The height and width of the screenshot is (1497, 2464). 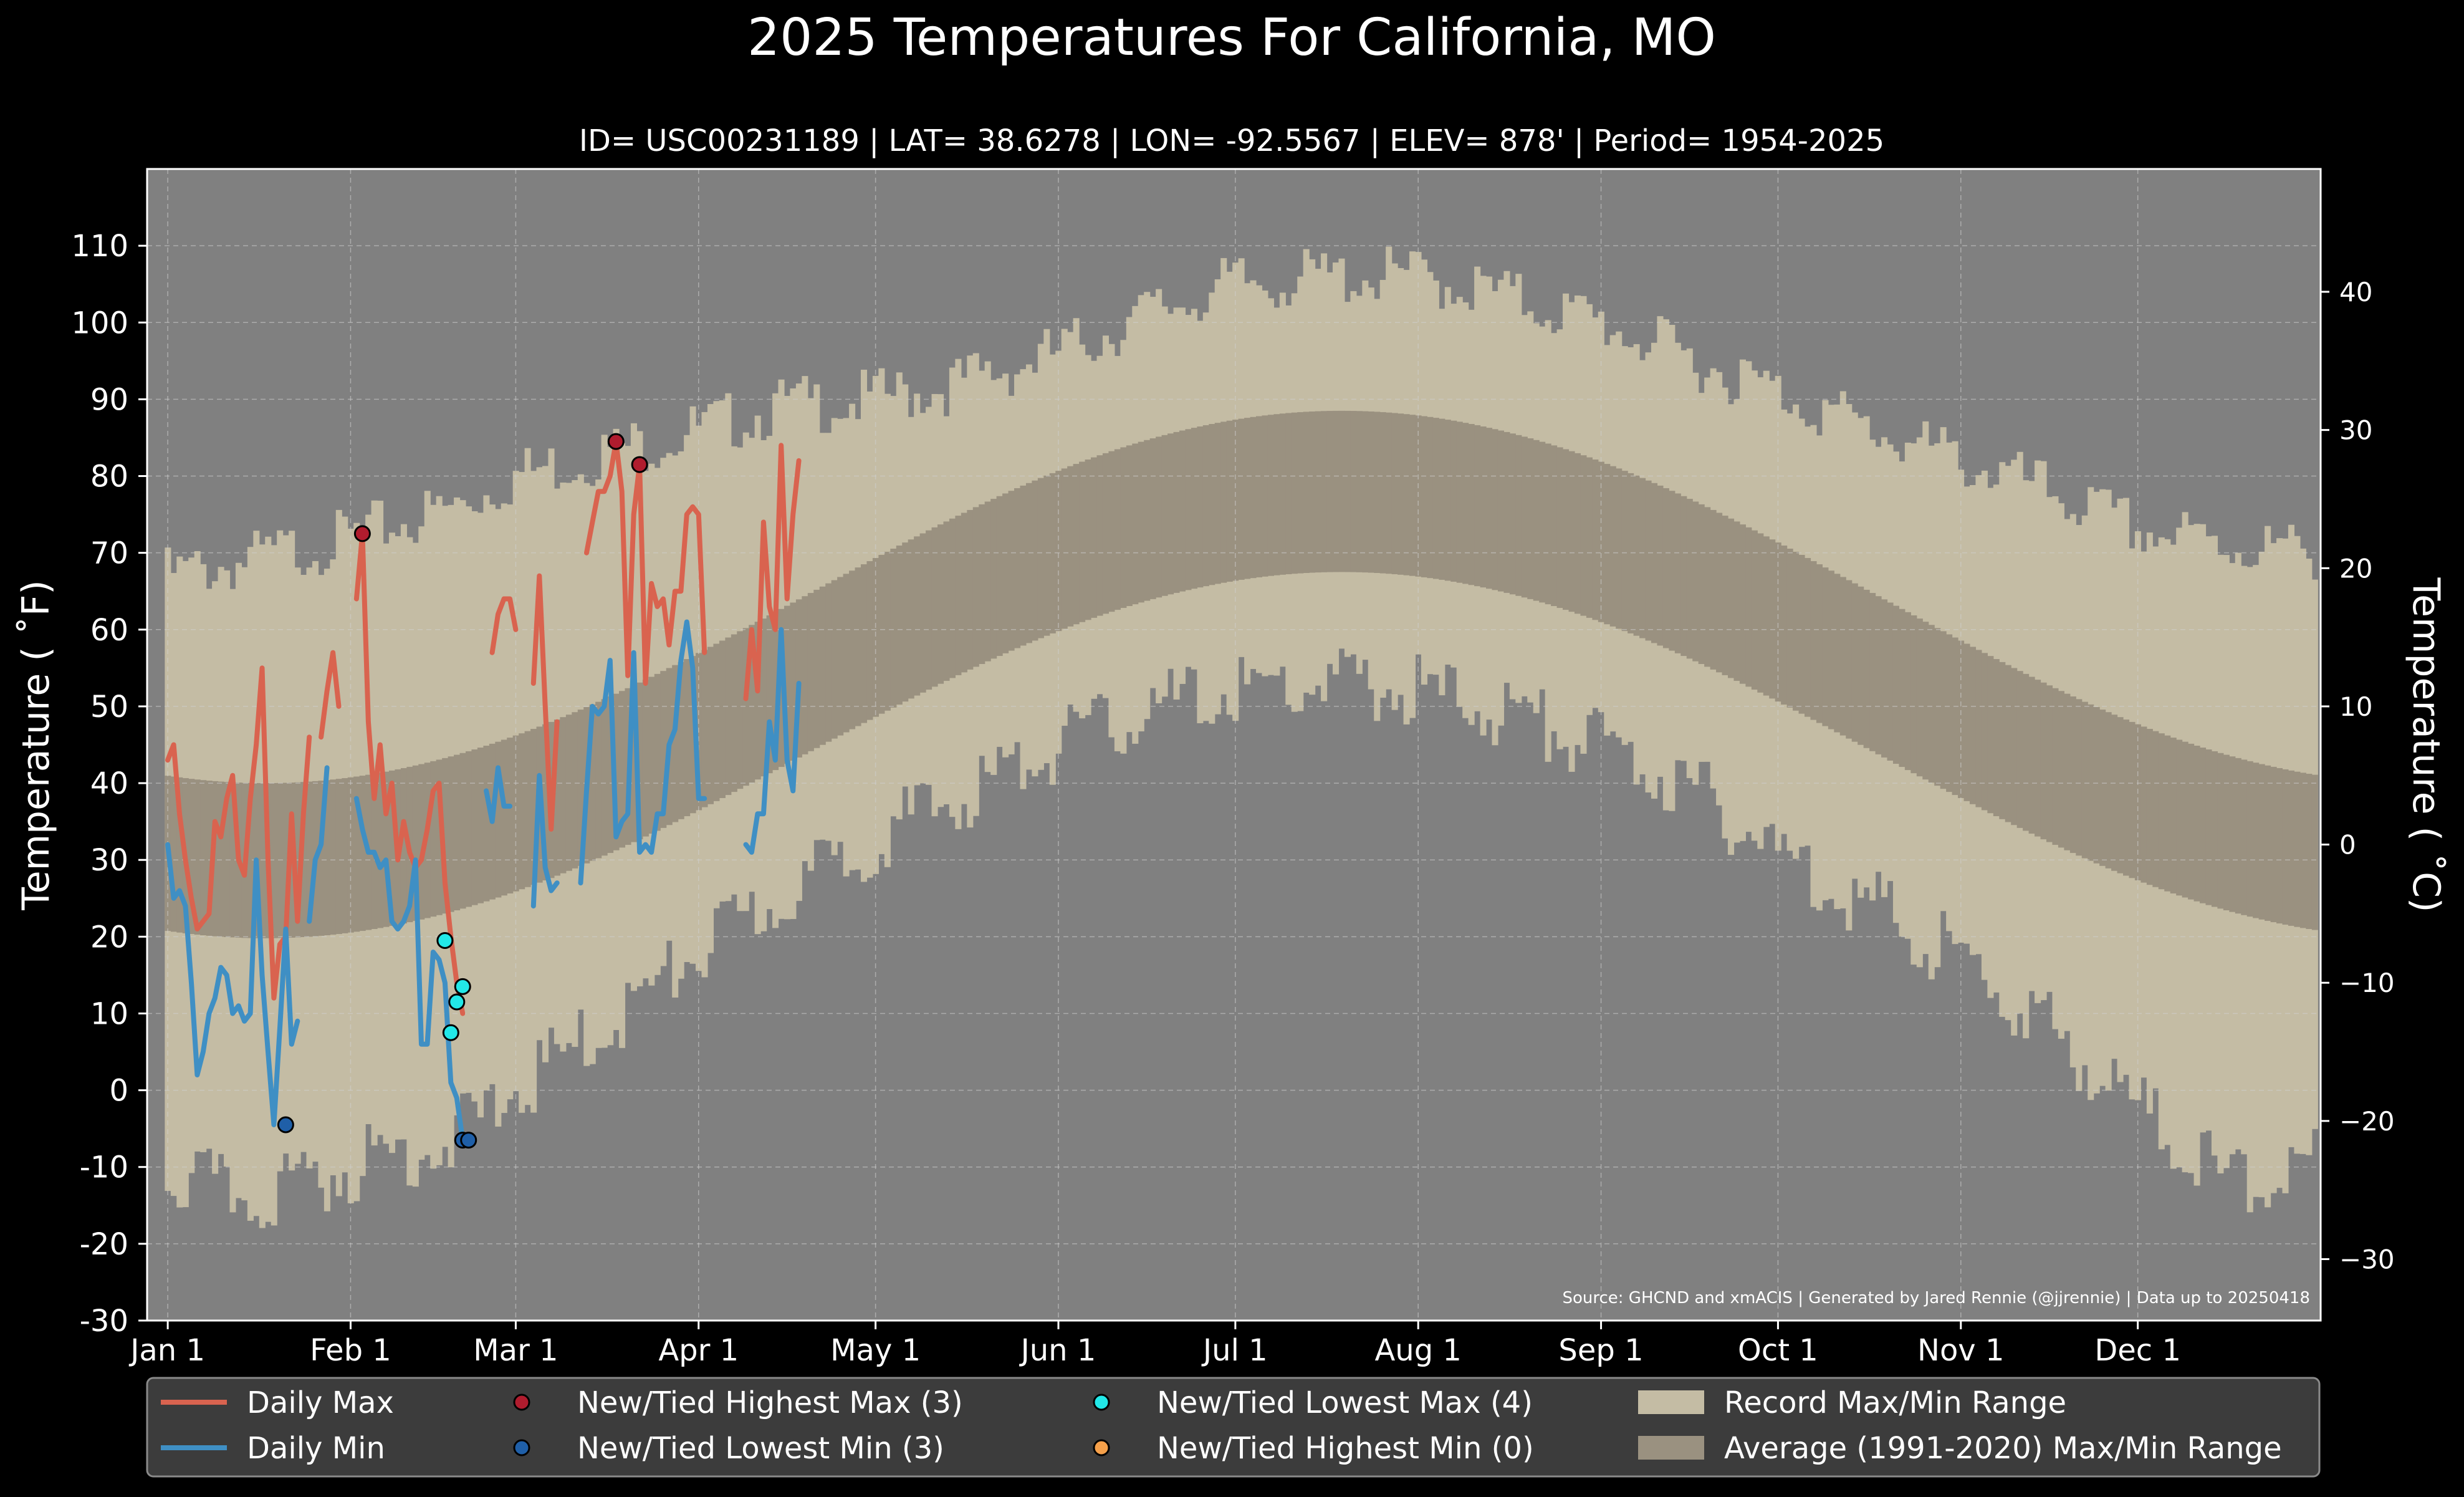 What do you see at coordinates (2367, 1121) in the screenshot?
I see `y-tick-label-right: −20` at bounding box center [2367, 1121].